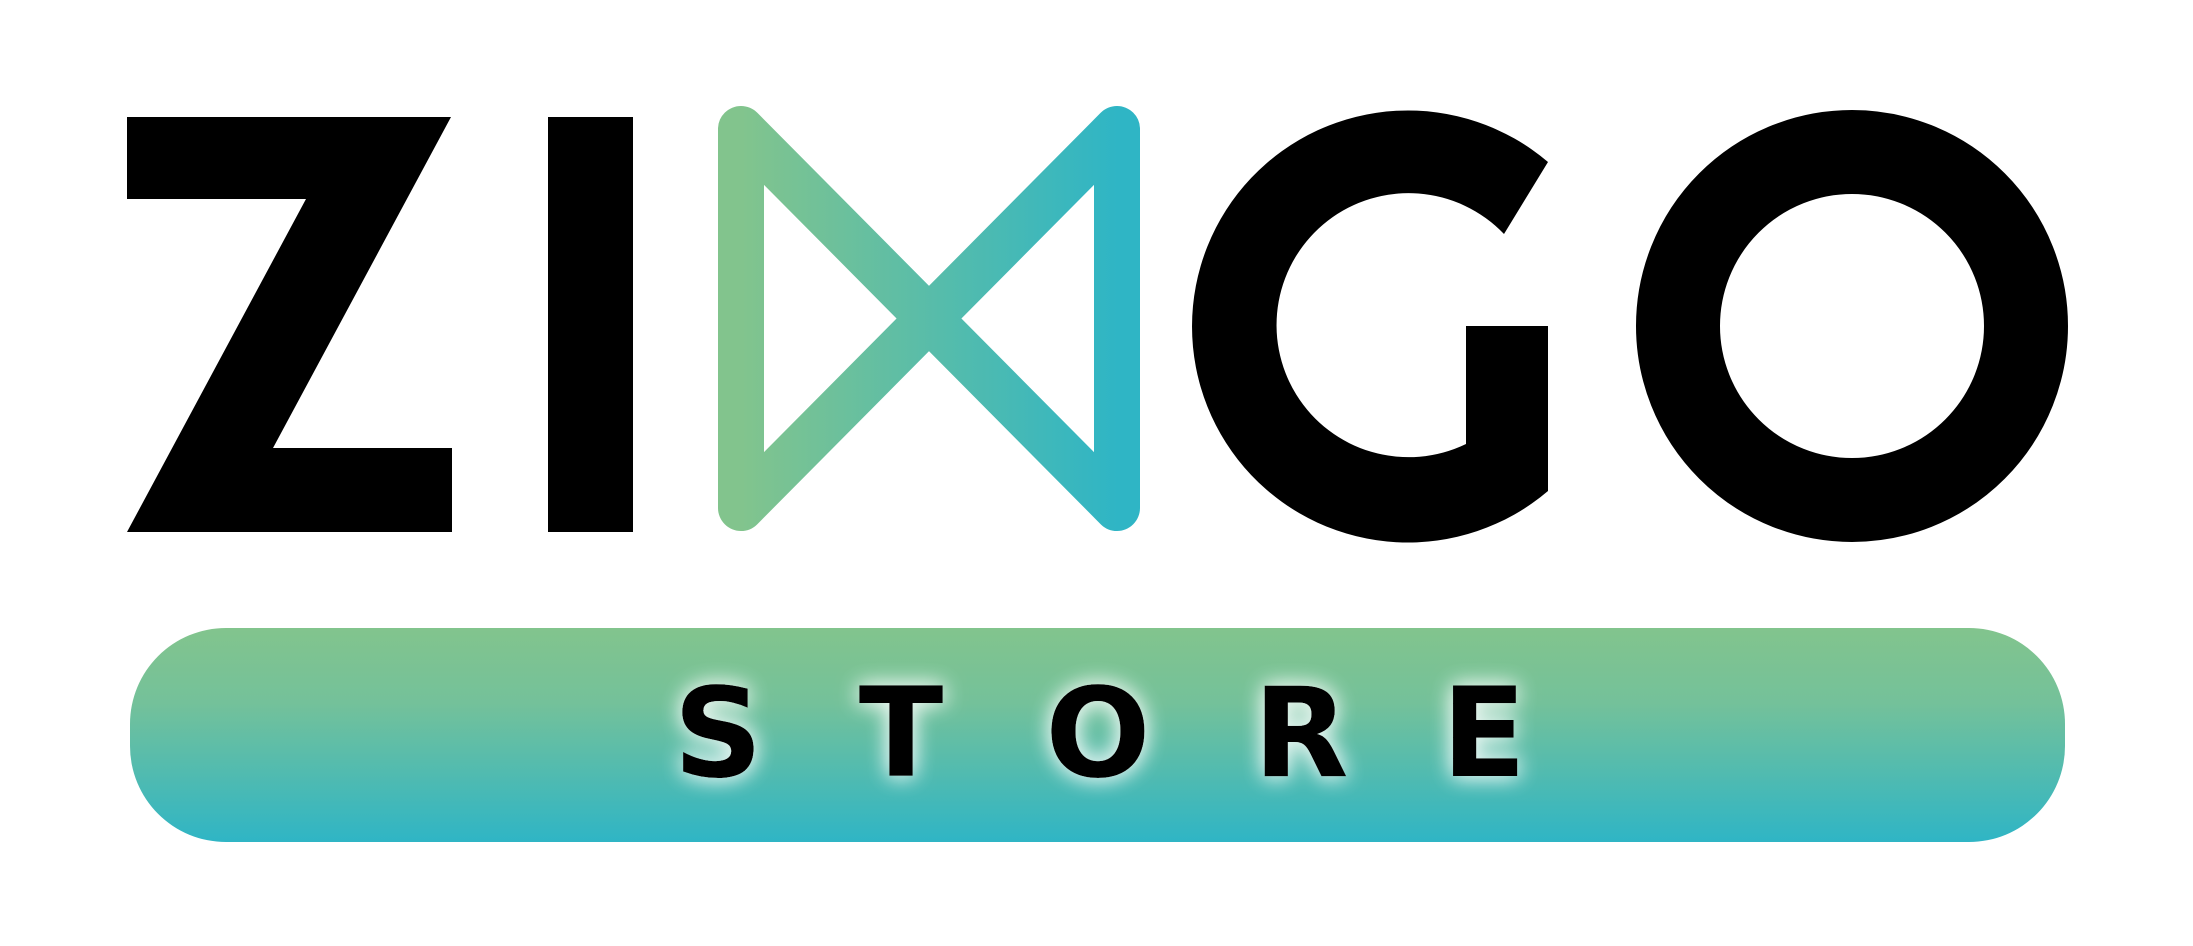 The image size is (2193, 946). I want to click on store-letter-t: T, so click(901, 734).